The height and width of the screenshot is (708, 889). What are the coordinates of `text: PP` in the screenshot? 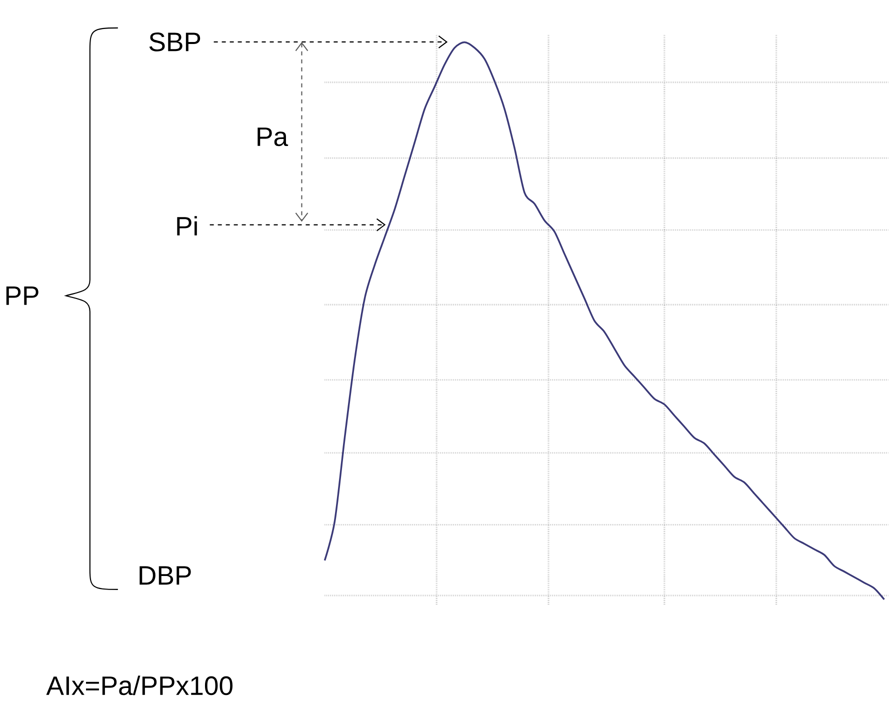 It's located at (22, 295).